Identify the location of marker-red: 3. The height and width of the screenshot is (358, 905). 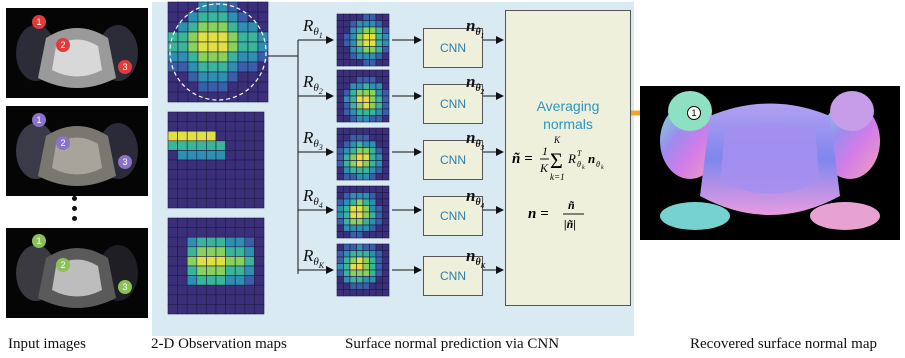
(125, 67).